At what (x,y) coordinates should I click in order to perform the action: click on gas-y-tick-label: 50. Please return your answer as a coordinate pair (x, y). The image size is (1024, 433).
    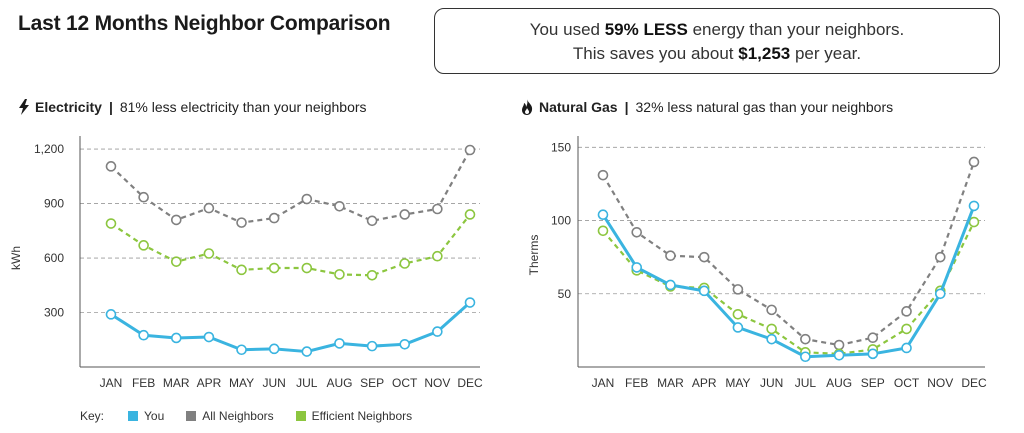
    Looking at the image, I should click on (565, 294).